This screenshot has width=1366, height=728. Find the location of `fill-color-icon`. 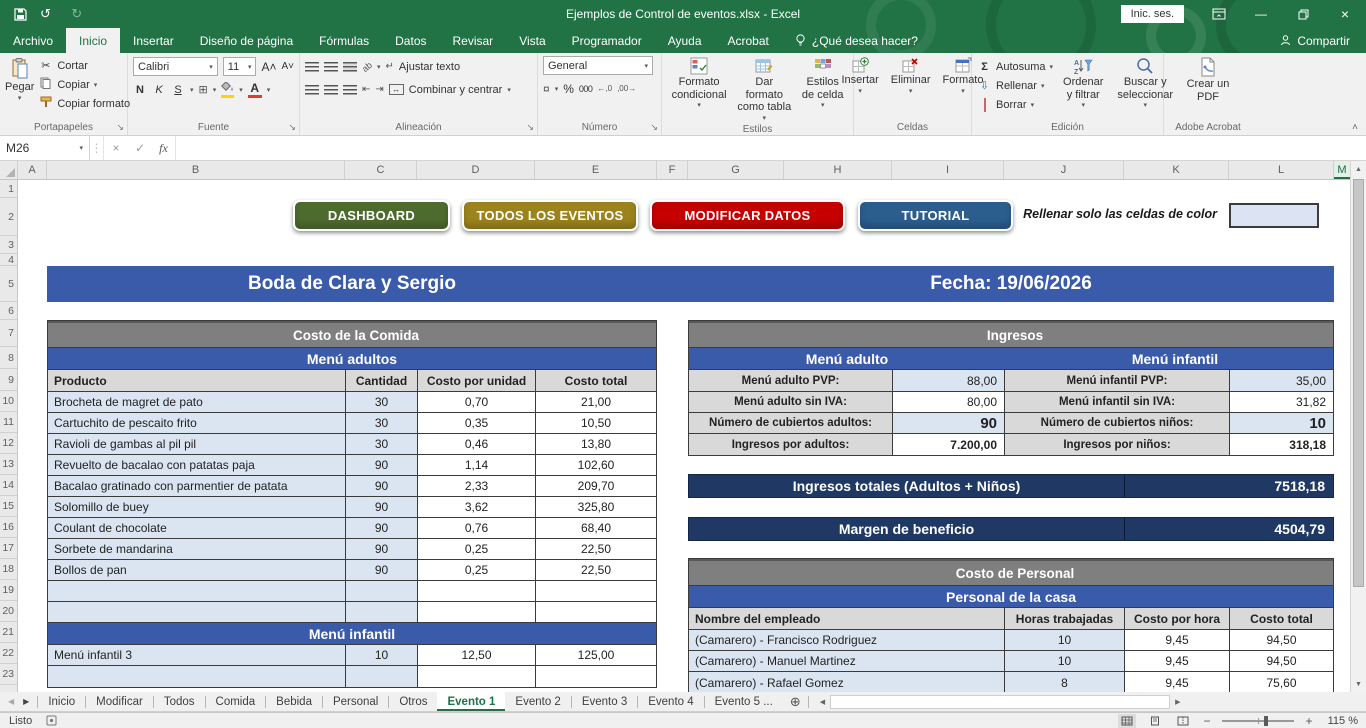

fill-color-icon is located at coordinates (228, 89).